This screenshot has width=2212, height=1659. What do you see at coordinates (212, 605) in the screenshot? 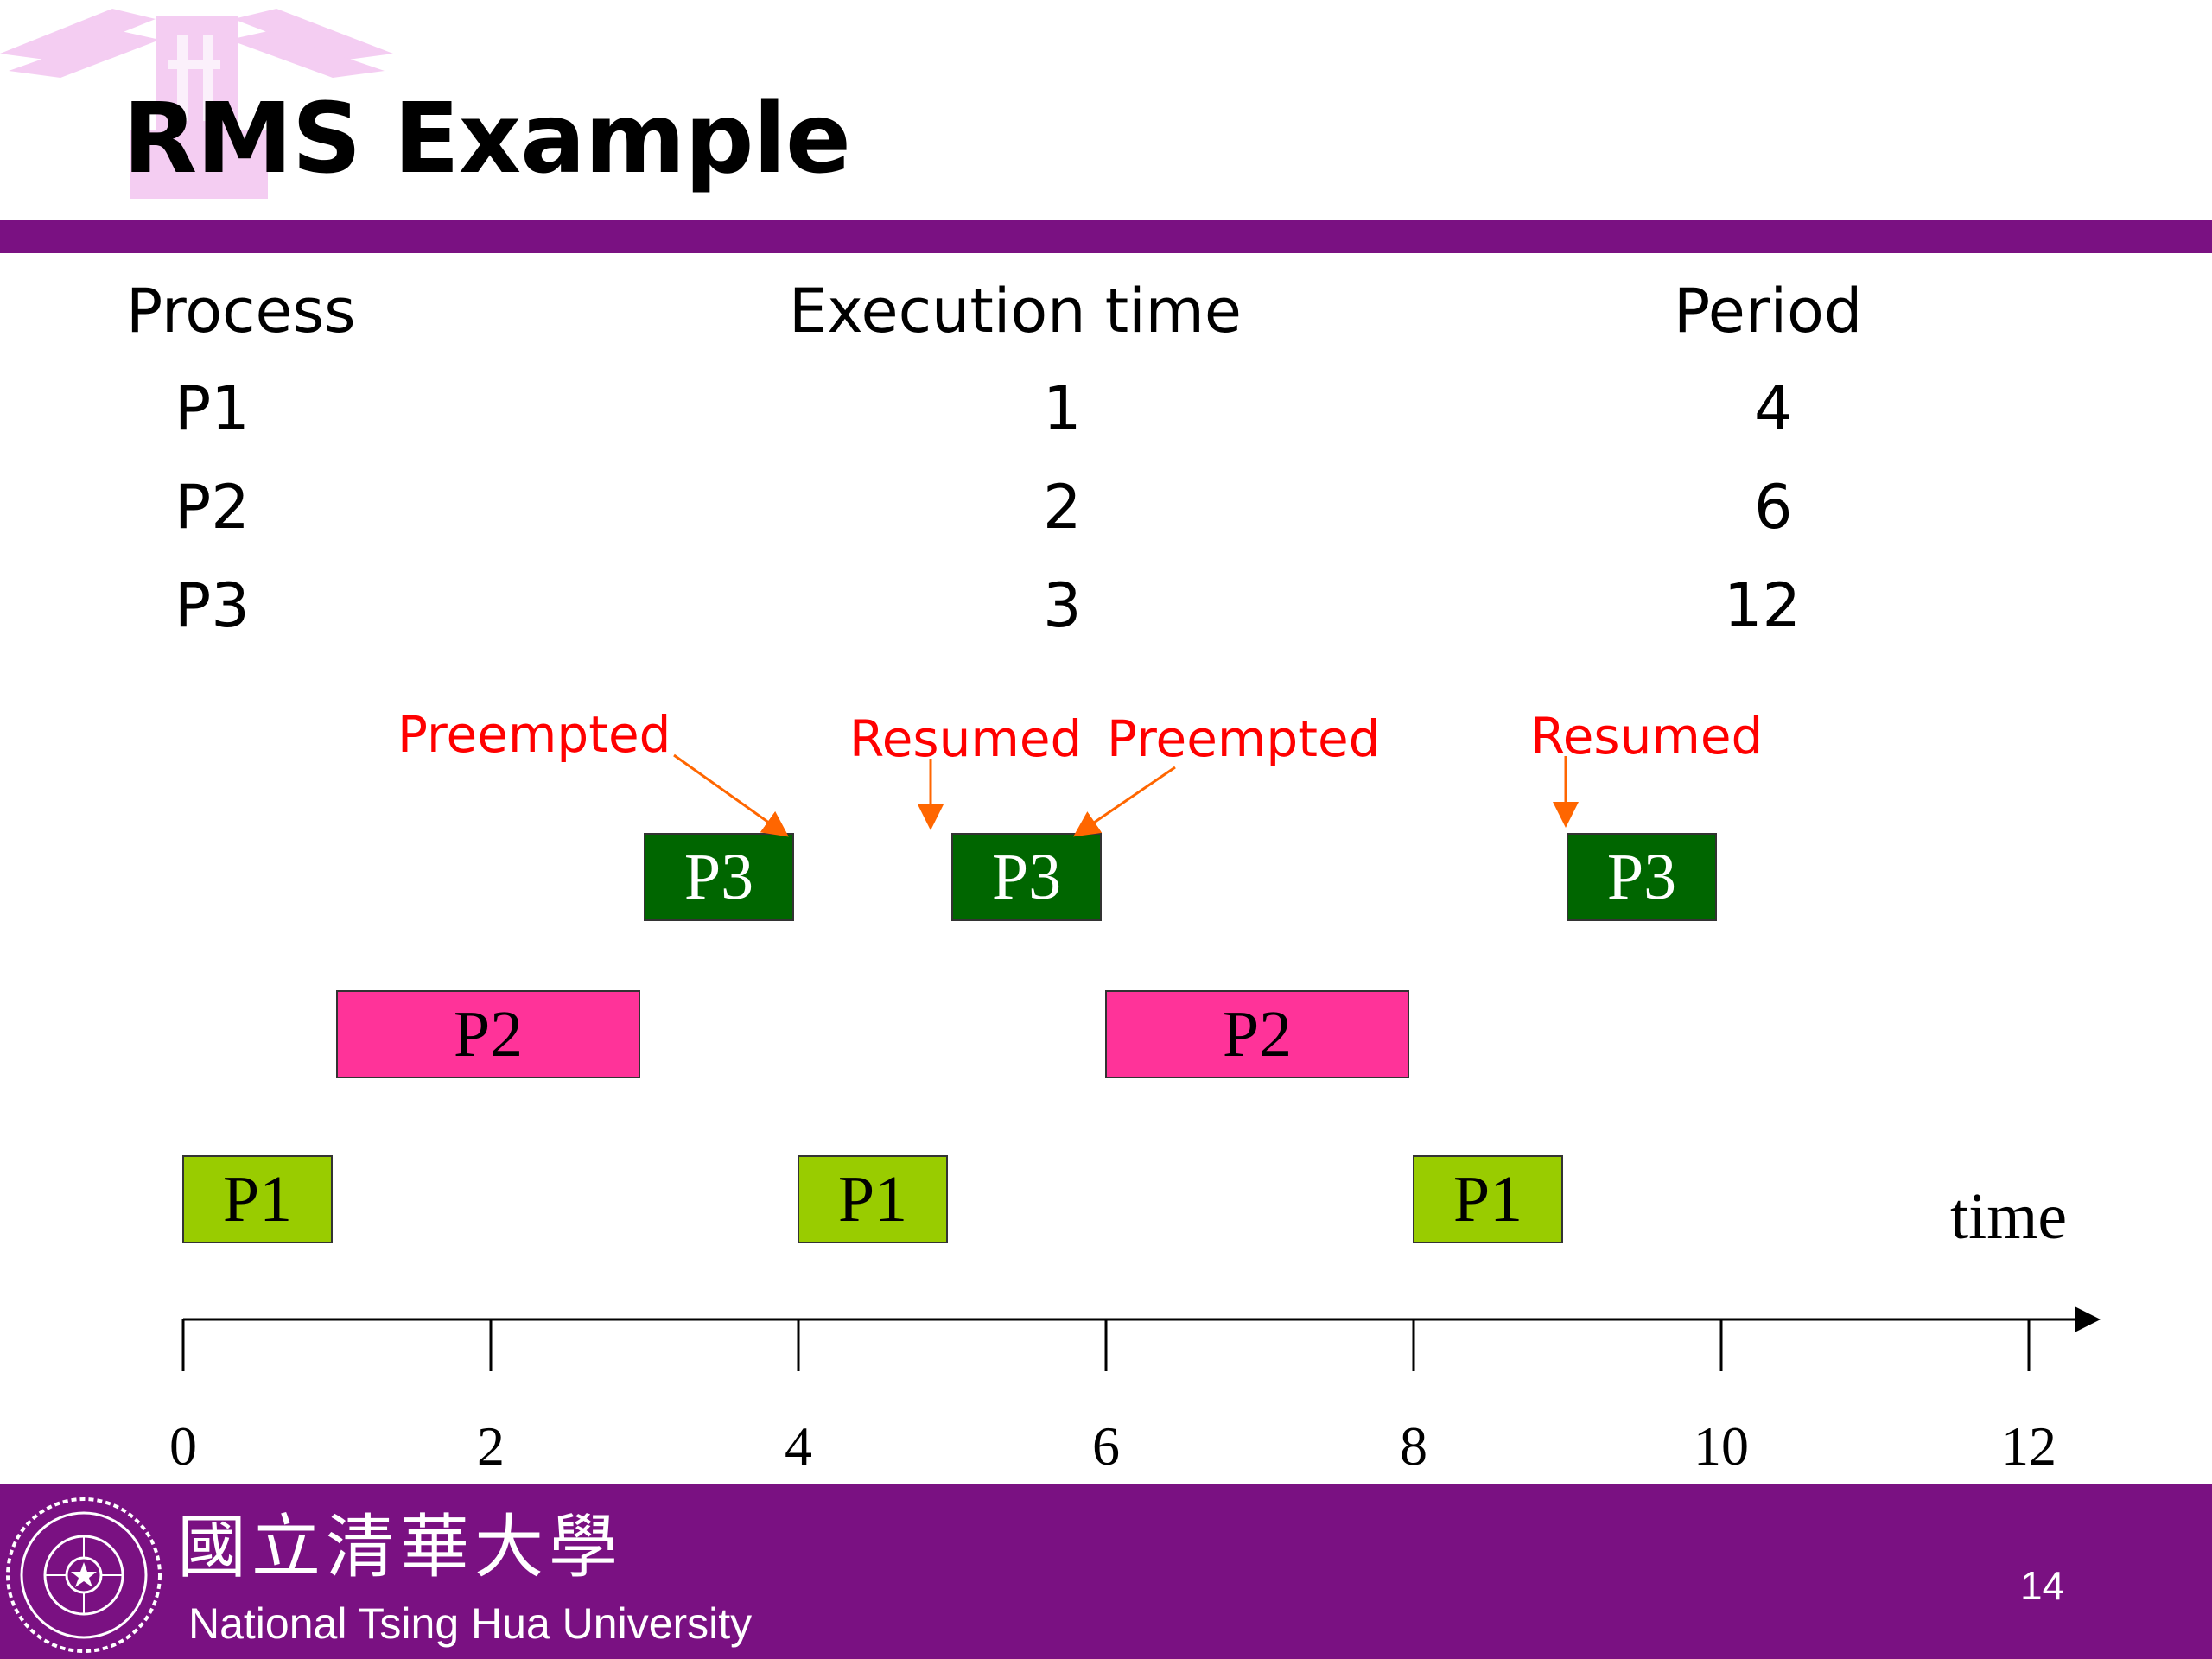
I see `table-cell-process: P3` at bounding box center [212, 605].